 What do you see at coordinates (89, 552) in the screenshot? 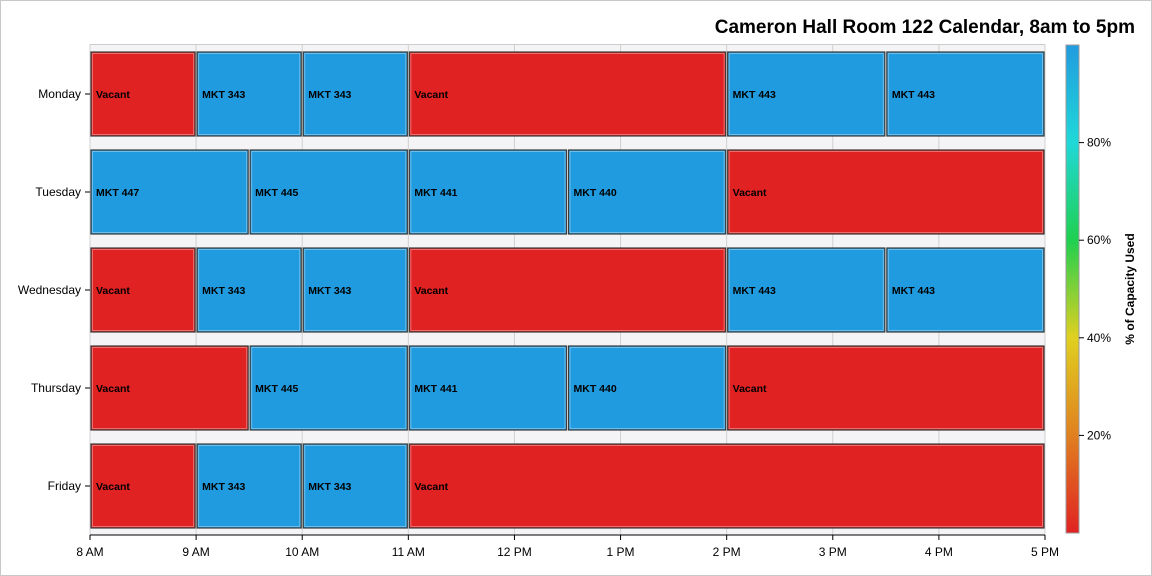
I see `x-tick-label: 8 AM` at bounding box center [89, 552].